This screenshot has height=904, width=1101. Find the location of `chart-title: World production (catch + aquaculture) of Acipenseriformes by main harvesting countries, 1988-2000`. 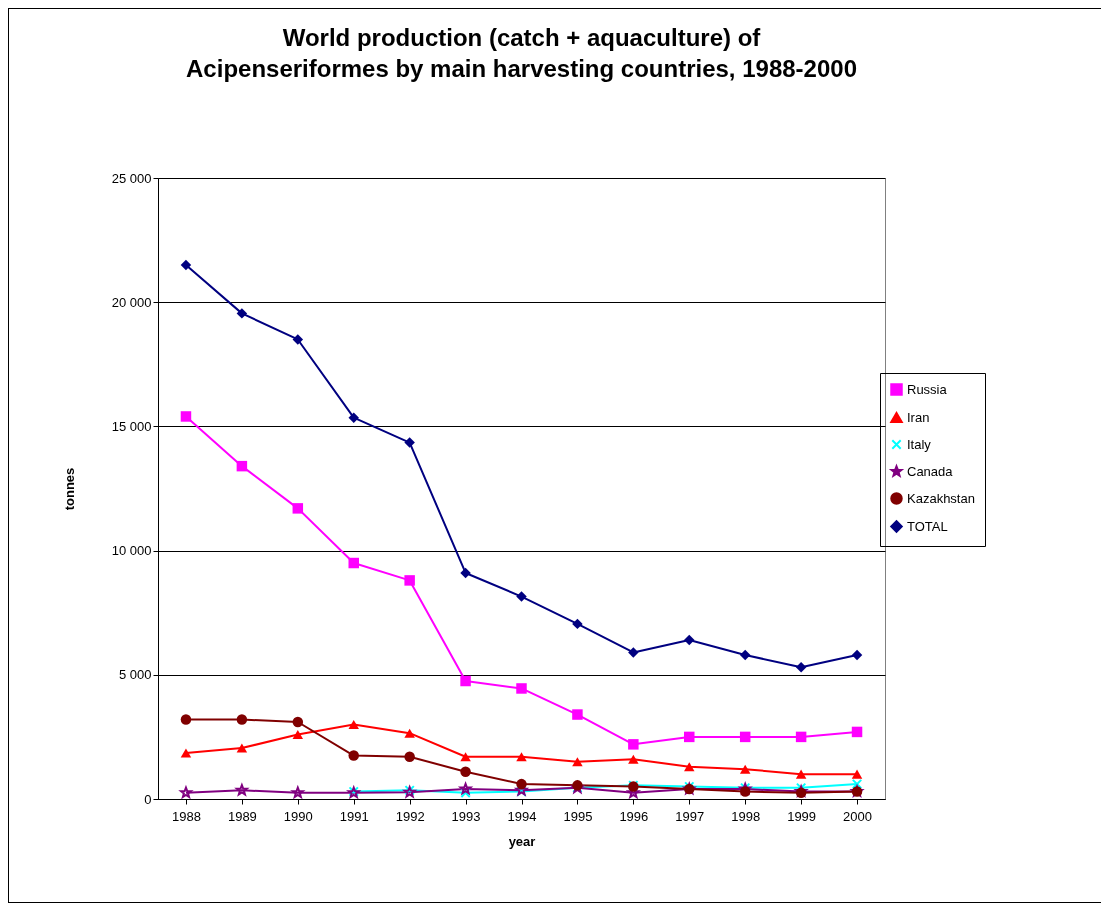

chart-title: World production (catch + aquaculture) of Acipenseriformes by main harvesting countries, 1988-2000 is located at coordinates (521, 53).